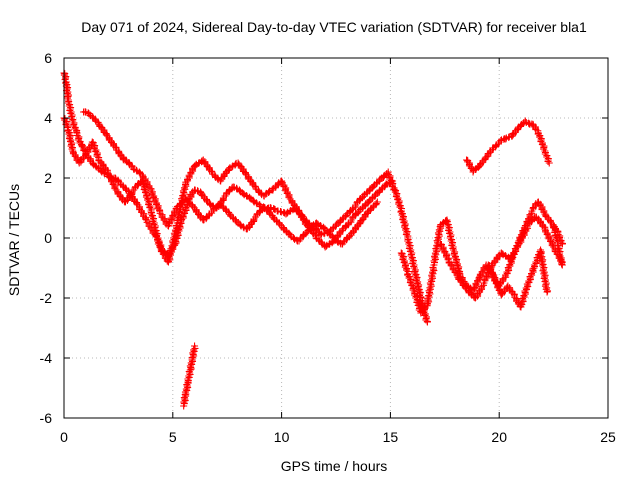 The height and width of the screenshot is (480, 640). What do you see at coordinates (173, 437) in the screenshot?
I see `x-tick-label: 5` at bounding box center [173, 437].